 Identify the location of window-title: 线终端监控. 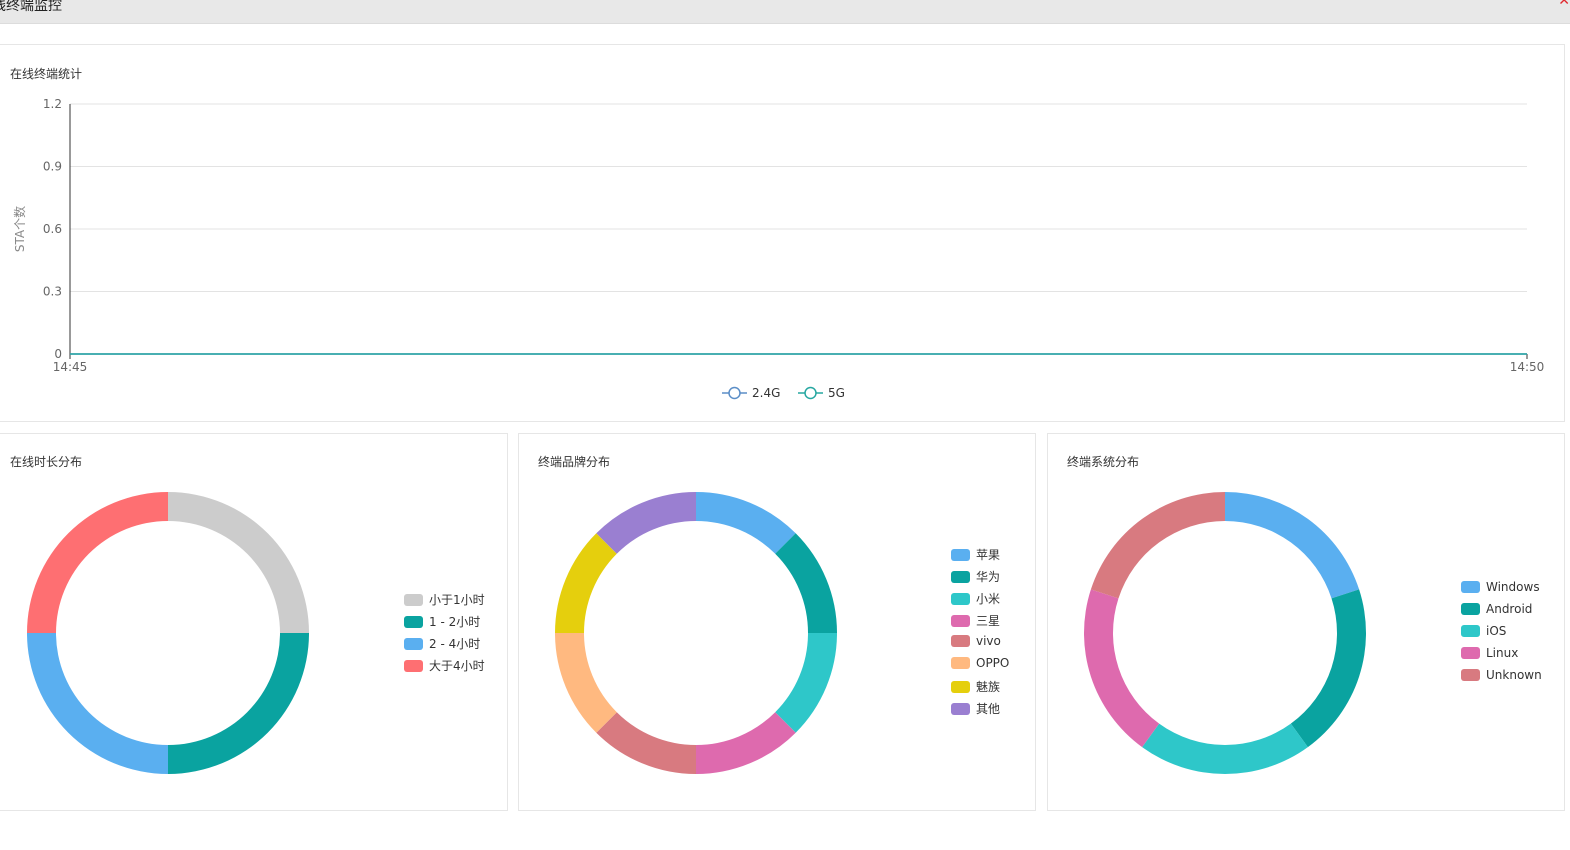
(31, 7).